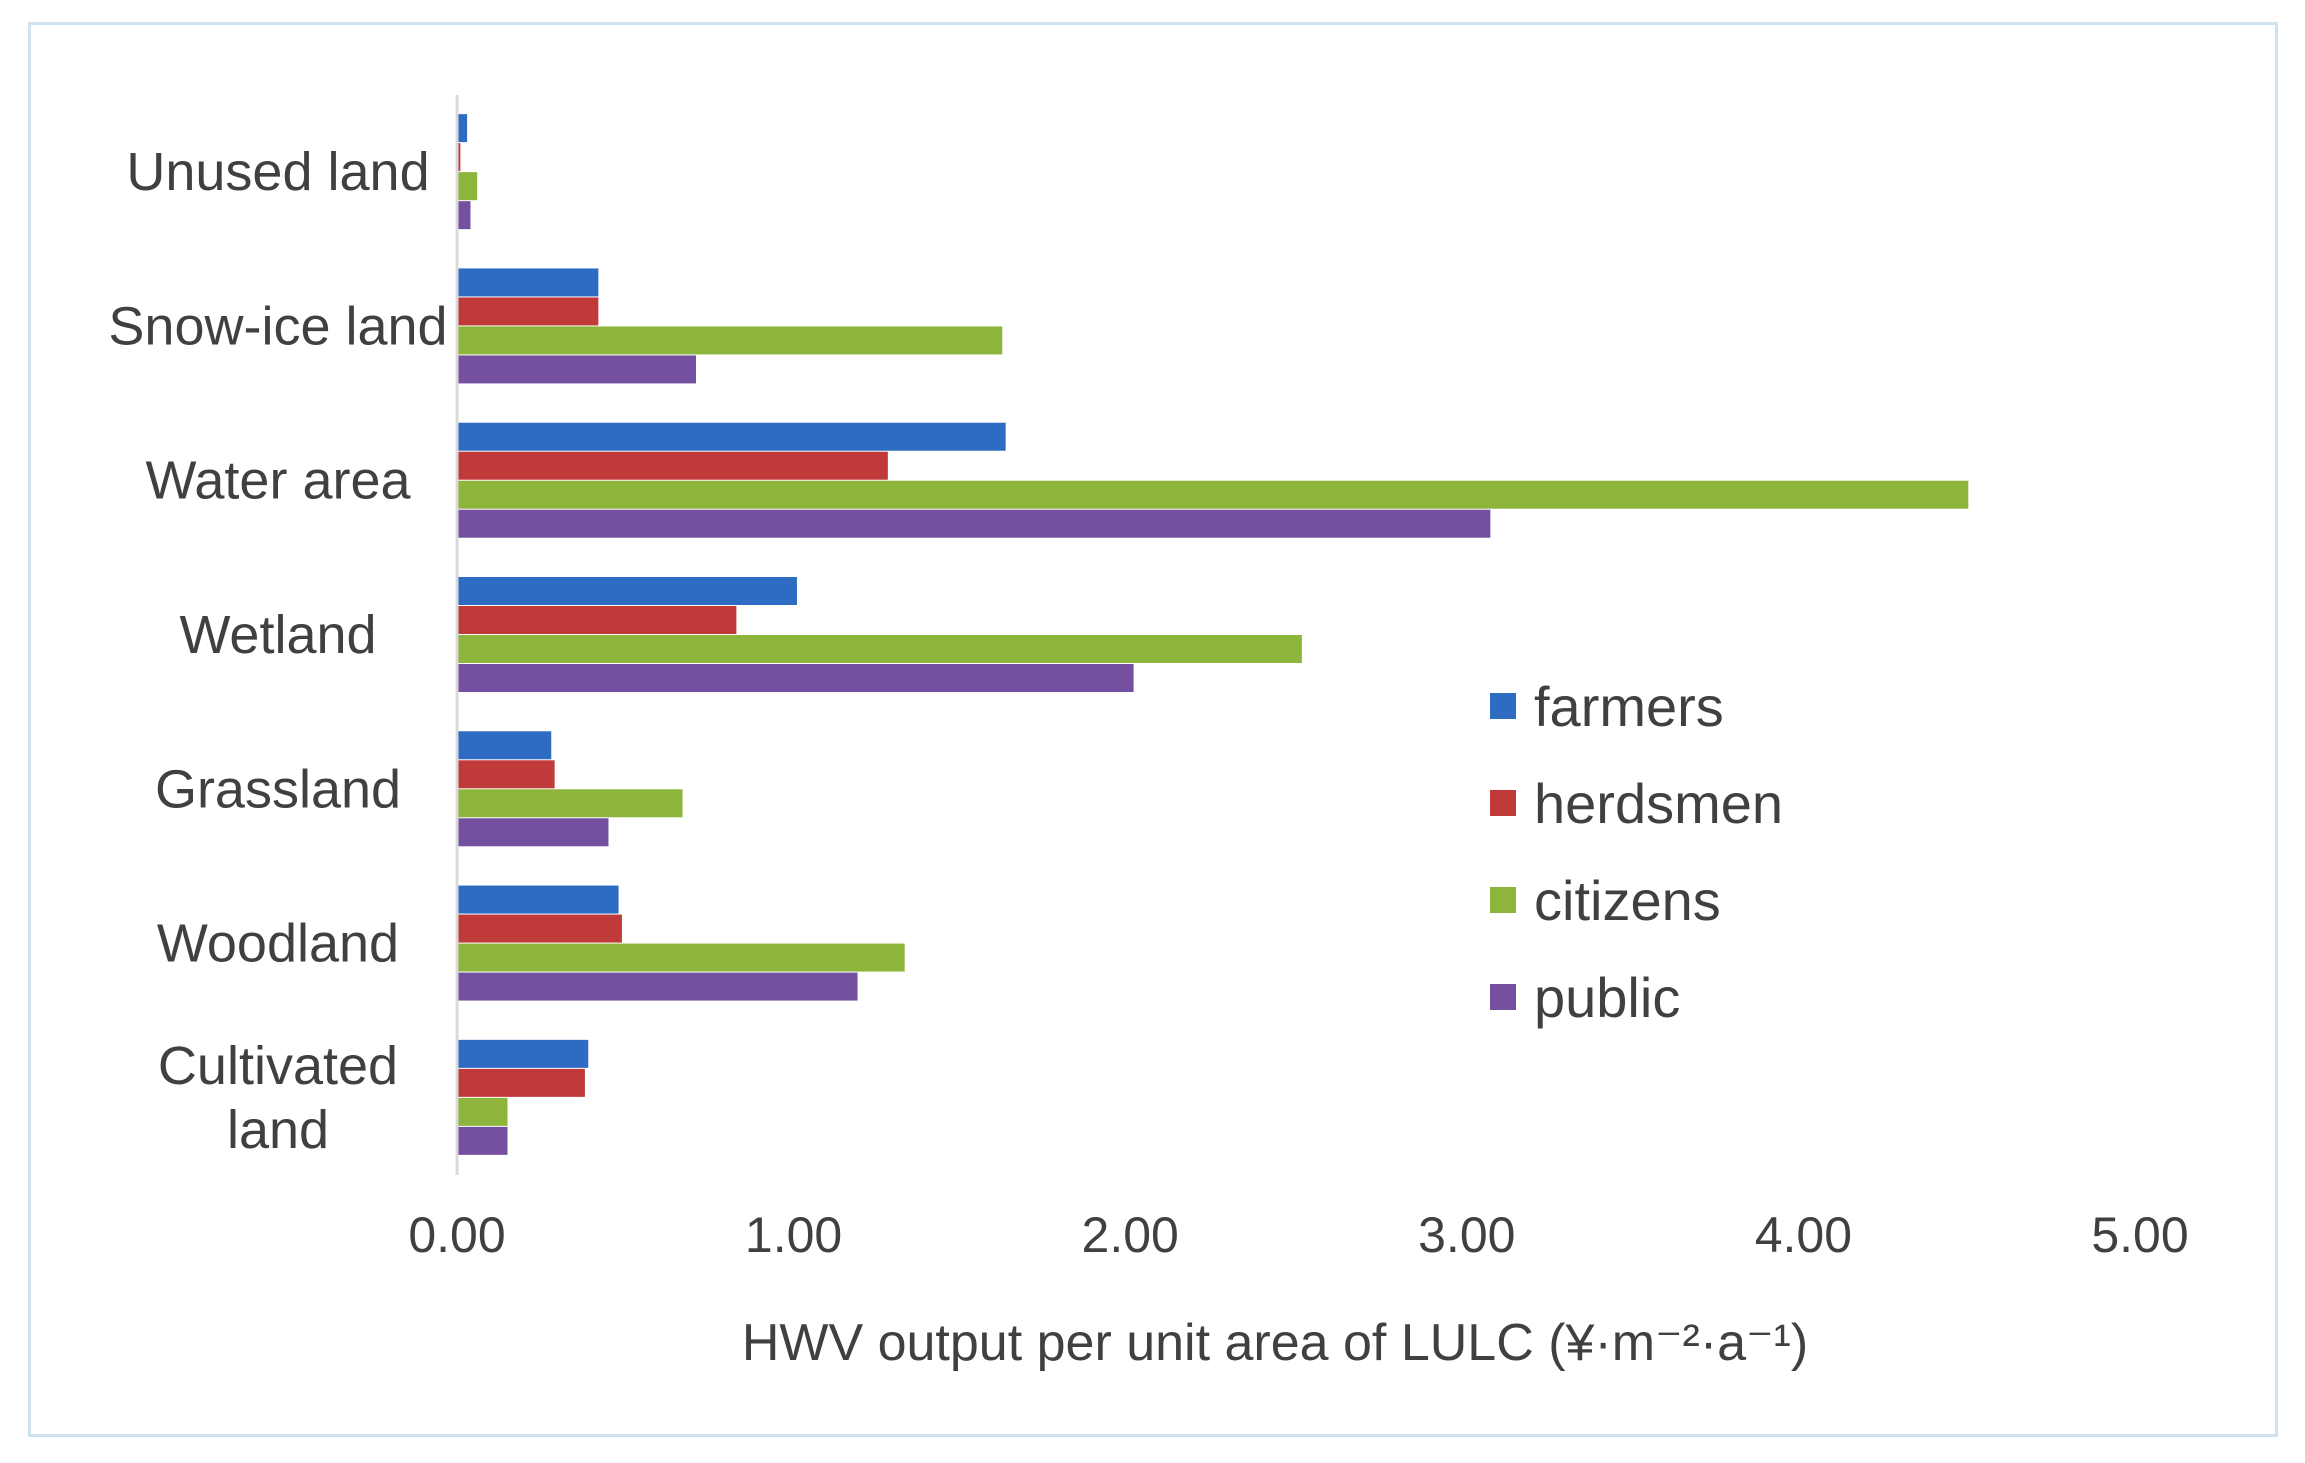  Describe the element at coordinates (1298, 1235) in the screenshot. I see `x-tick-labels: 0.00 1.00 2.00 3.00 4.00 5.00` at that location.